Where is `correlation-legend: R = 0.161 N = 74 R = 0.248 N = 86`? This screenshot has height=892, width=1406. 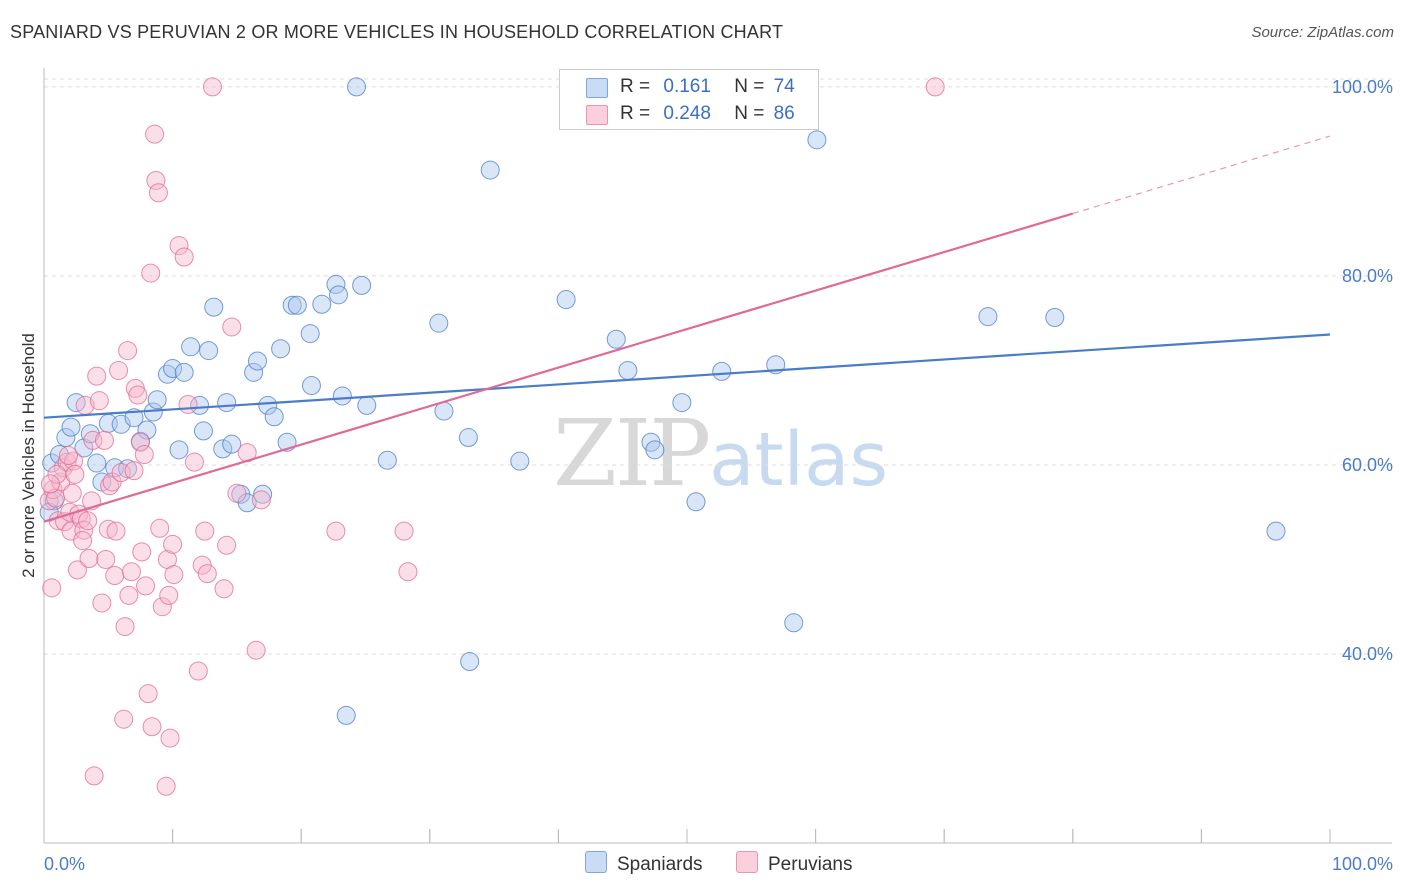 correlation-legend: R = 0.161 N = 74 R = 0.248 N = 86 is located at coordinates (689, 99).